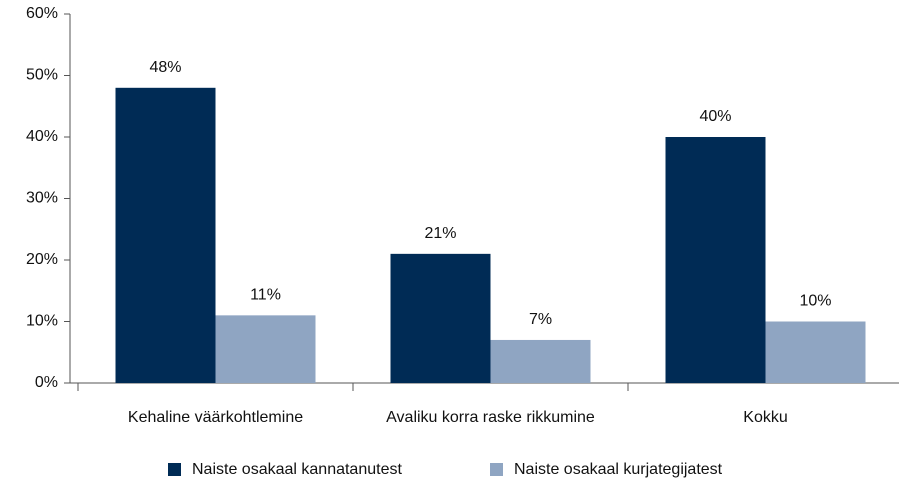  I want to click on x-tick-label: Kokku, so click(765, 417).